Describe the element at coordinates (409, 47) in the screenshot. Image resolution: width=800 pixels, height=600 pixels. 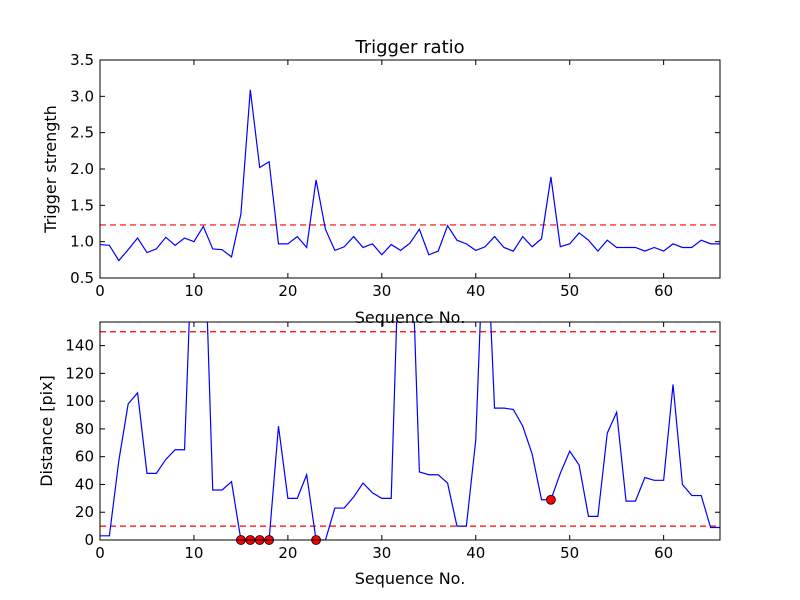
I see `chart-title: Trigger ratio` at that location.